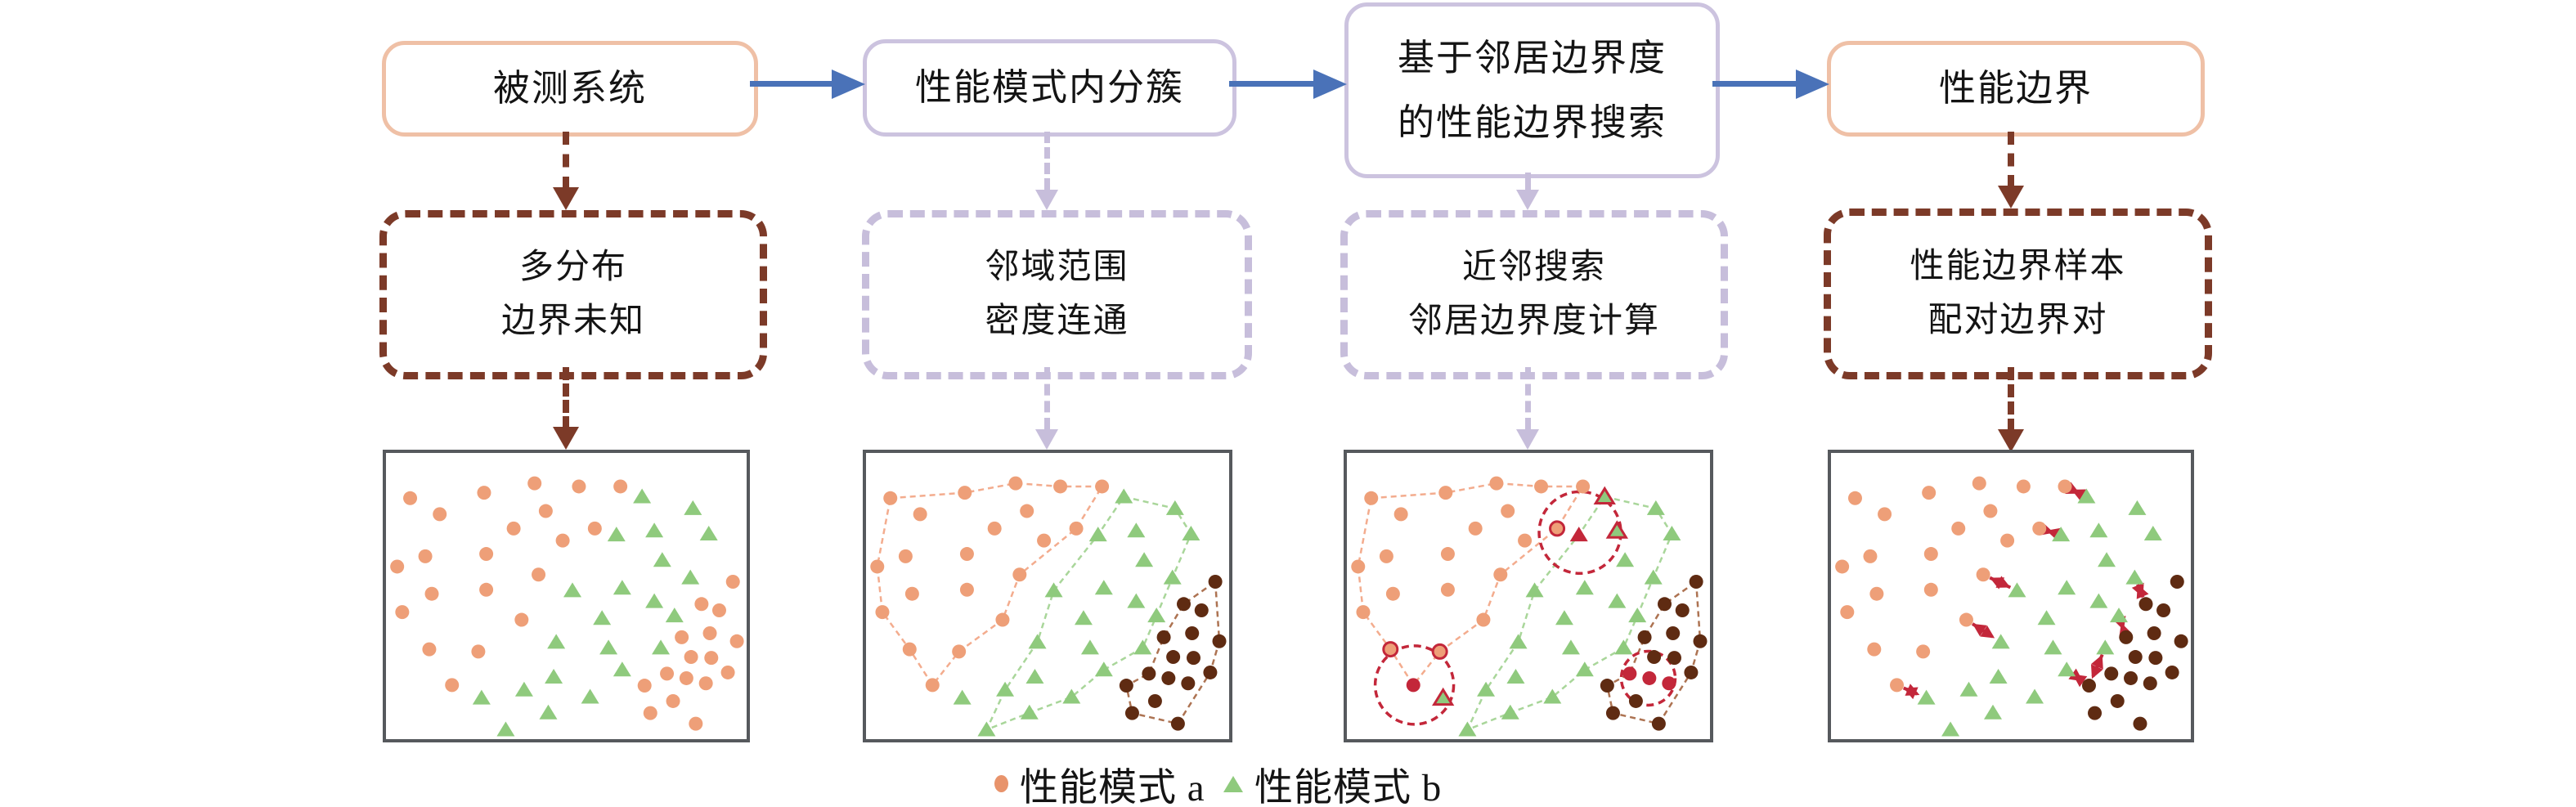  I want to click on note-box-boundary-pairs: 性能边界样本 配对边界对, so click(2018, 293).